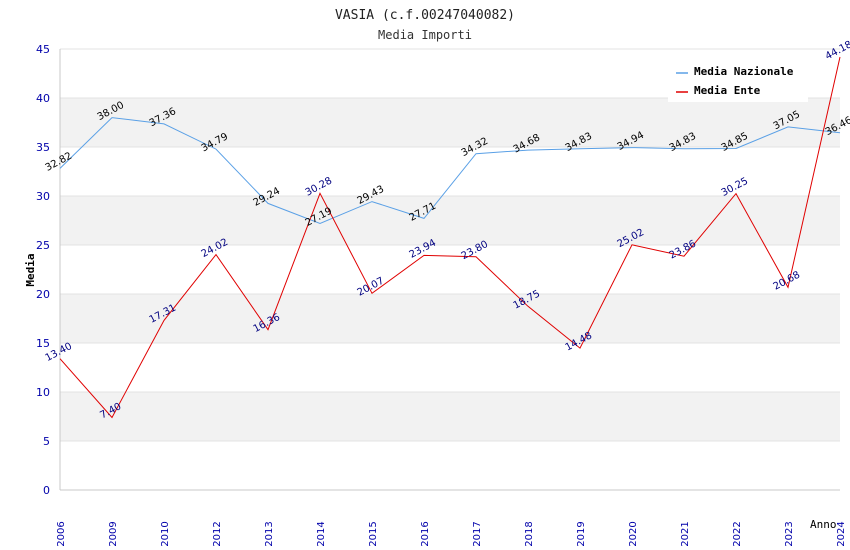  What do you see at coordinates (269, 533) in the screenshot?
I see `x-tick-label: 2013` at bounding box center [269, 533].